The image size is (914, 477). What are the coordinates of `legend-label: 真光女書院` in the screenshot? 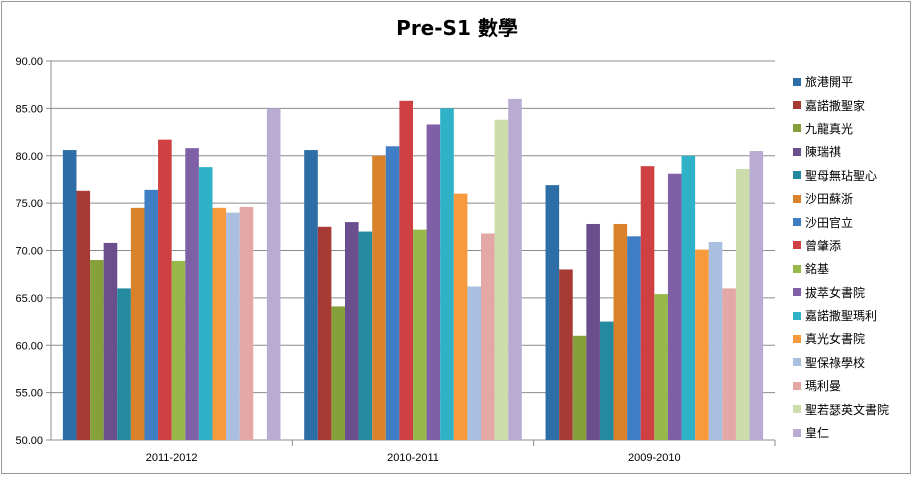 It's located at (835, 339).